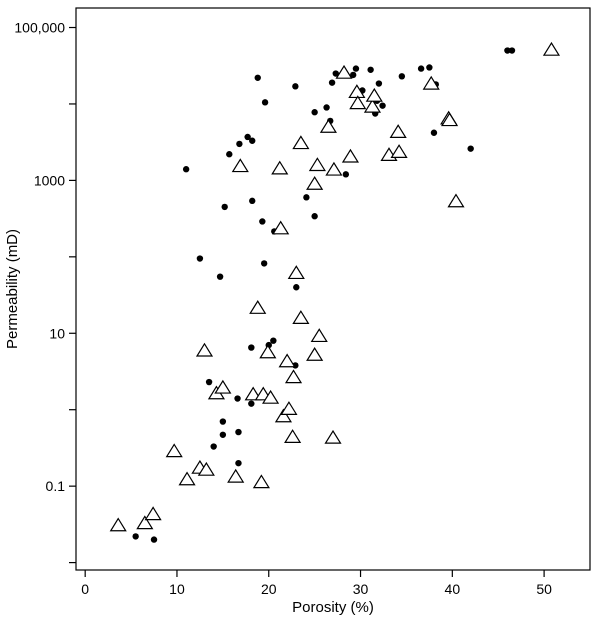  Describe the element at coordinates (57, 333) in the screenshot. I see `y-tick-label: 10` at that location.